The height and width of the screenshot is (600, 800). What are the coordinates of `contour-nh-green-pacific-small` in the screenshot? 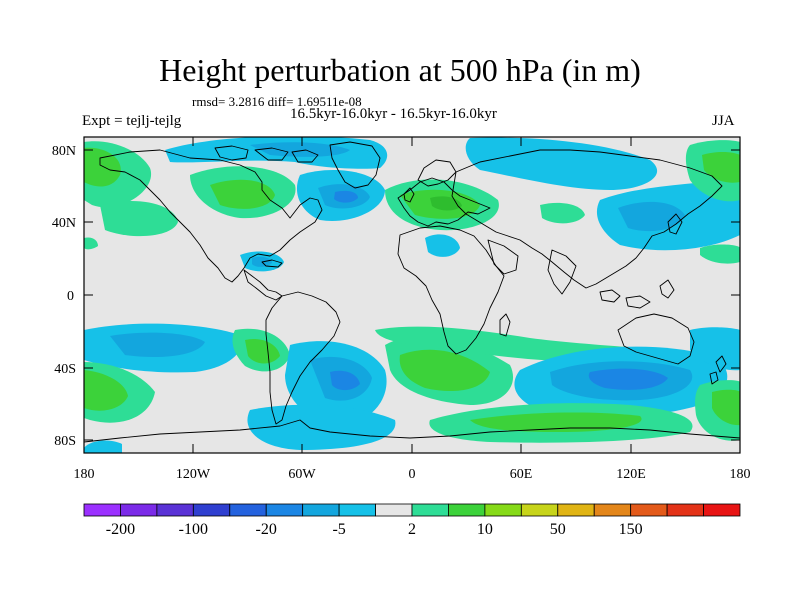 It's located at (91, 243).